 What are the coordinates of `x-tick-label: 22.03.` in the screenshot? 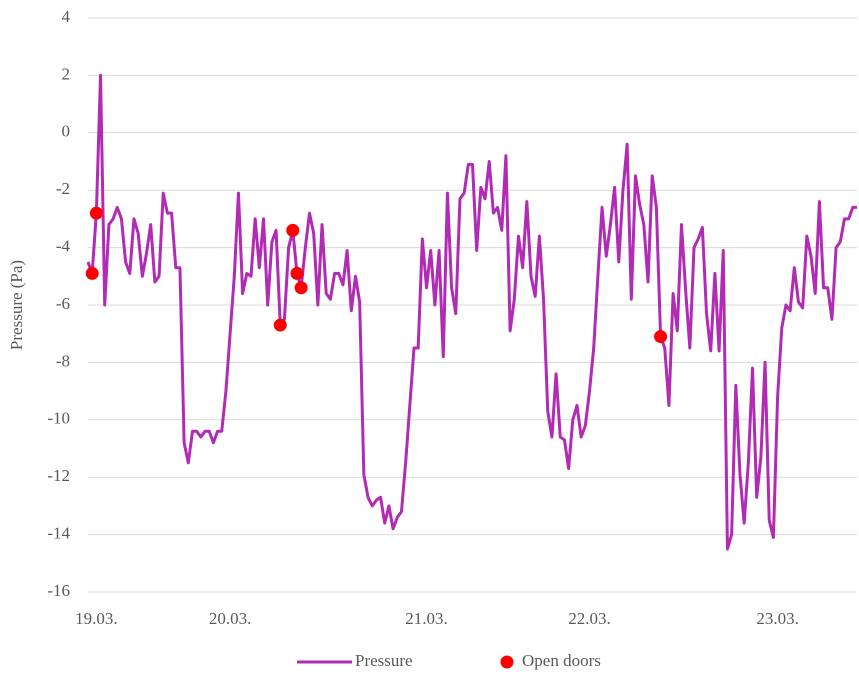 It's located at (589, 618).